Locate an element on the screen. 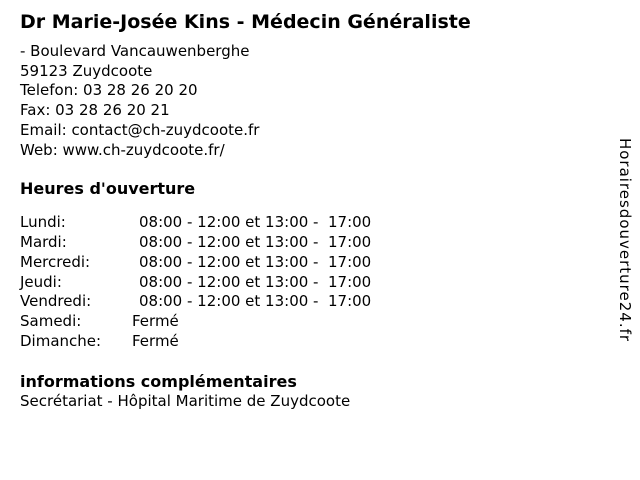  hours-row: Mercredi: 08:00 - 12:00 et 13:00 - 17:00 is located at coordinates (195, 263).